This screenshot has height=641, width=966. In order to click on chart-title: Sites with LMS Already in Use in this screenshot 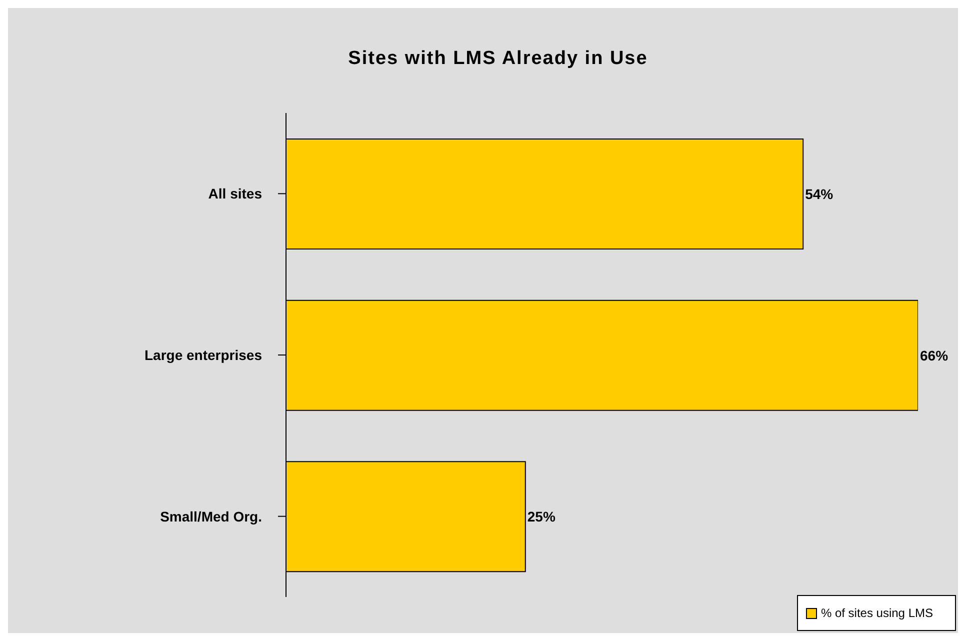, I will do `click(498, 59)`.